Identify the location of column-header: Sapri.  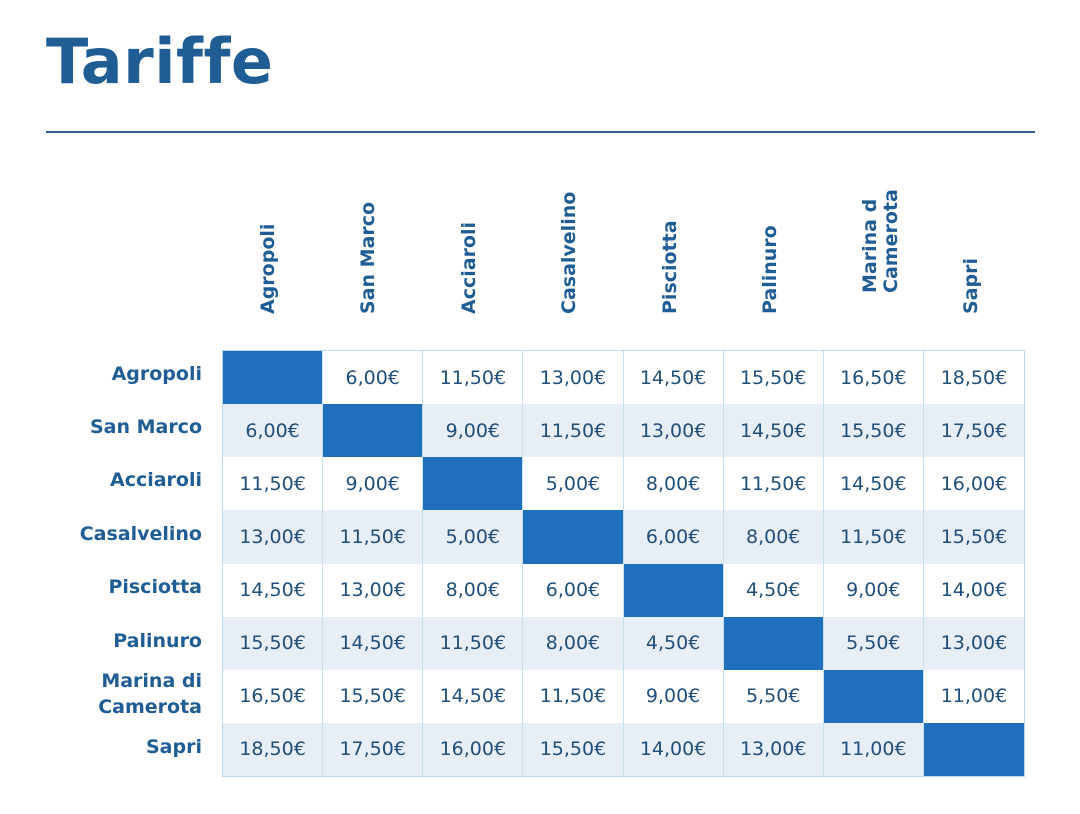
(975, 257).